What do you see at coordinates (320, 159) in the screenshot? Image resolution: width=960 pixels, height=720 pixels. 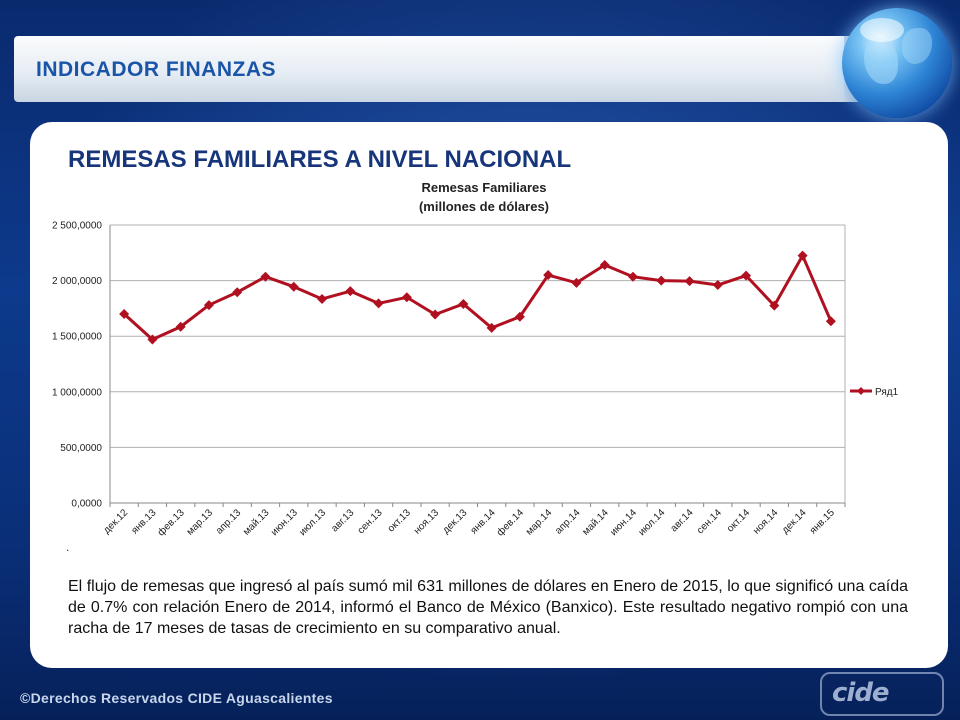 I see `page-title: REMESAS FAMILIARES A NIVEL NACIONAL` at bounding box center [320, 159].